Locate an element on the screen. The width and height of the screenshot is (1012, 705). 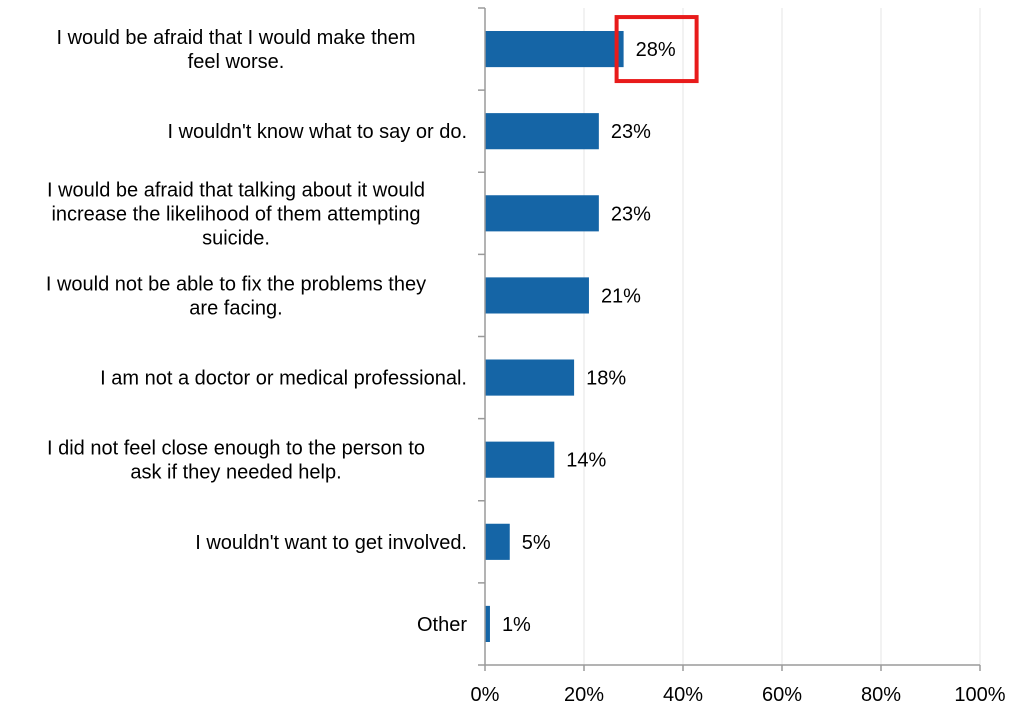
x-tick-label: 20% is located at coordinates (584, 694).